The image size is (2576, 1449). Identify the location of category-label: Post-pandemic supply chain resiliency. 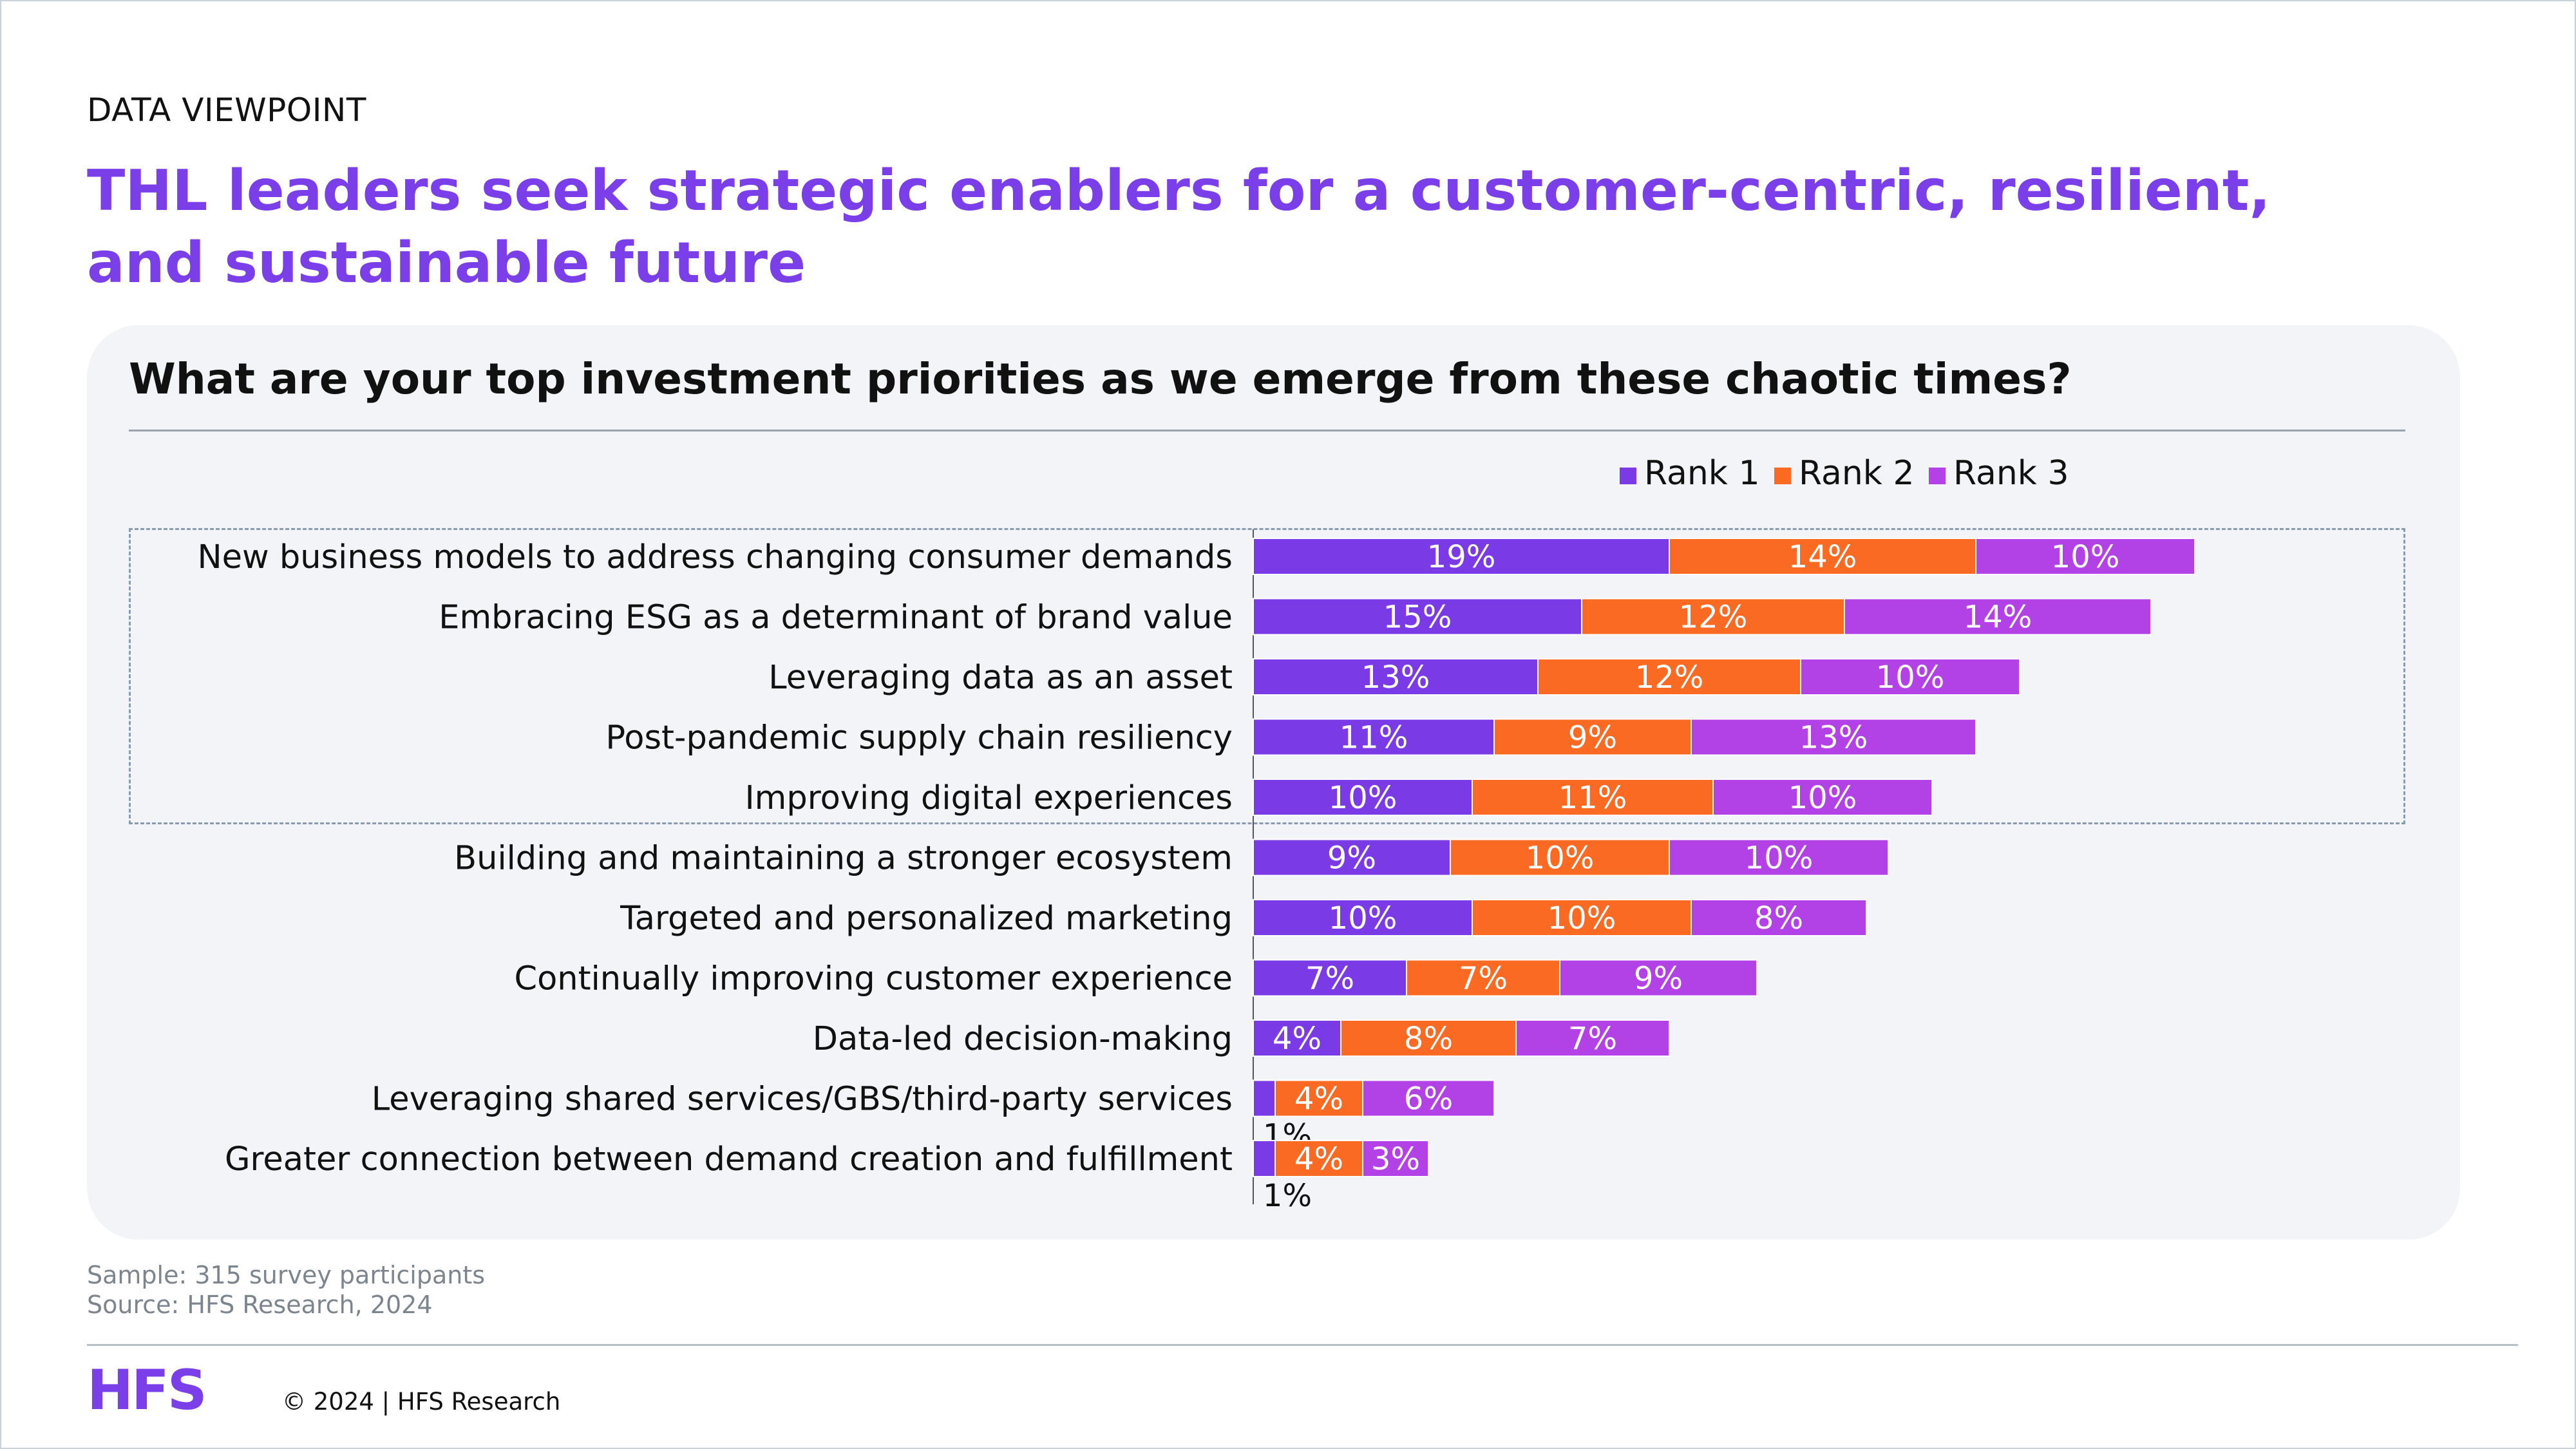
(919, 738).